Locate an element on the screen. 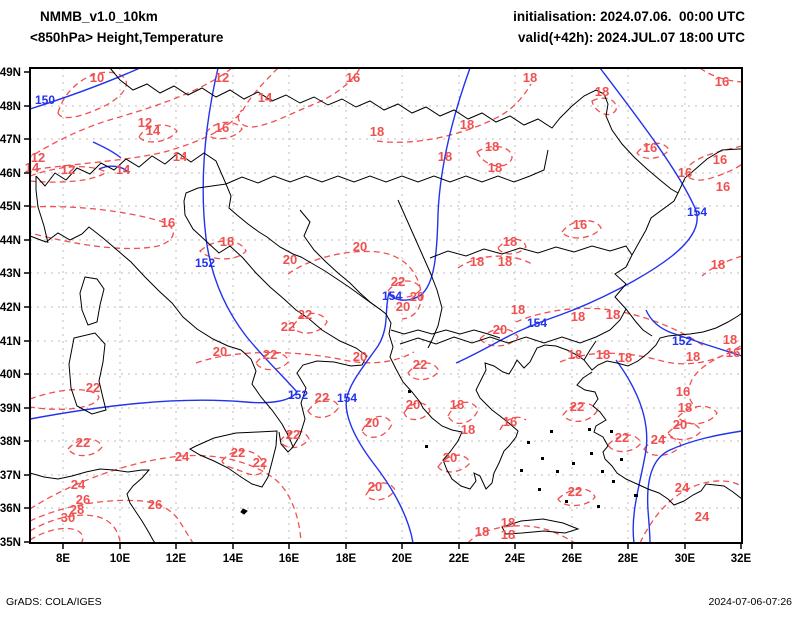  svg-text: 38N is located at coordinates (10, 442).